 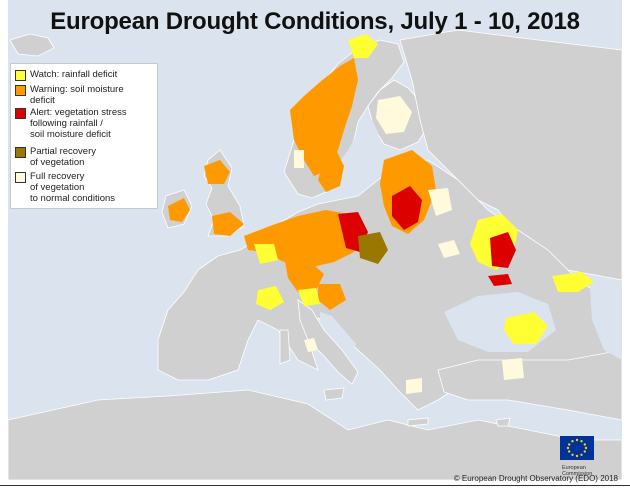 What do you see at coordinates (20, 75) in the screenshot?
I see `legend-swatch-watch` at bounding box center [20, 75].